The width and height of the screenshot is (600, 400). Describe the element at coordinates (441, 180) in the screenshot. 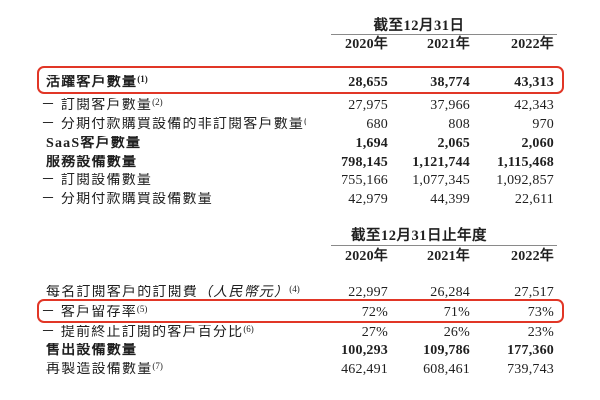

I see `value-2021: 1,077,345` at that location.